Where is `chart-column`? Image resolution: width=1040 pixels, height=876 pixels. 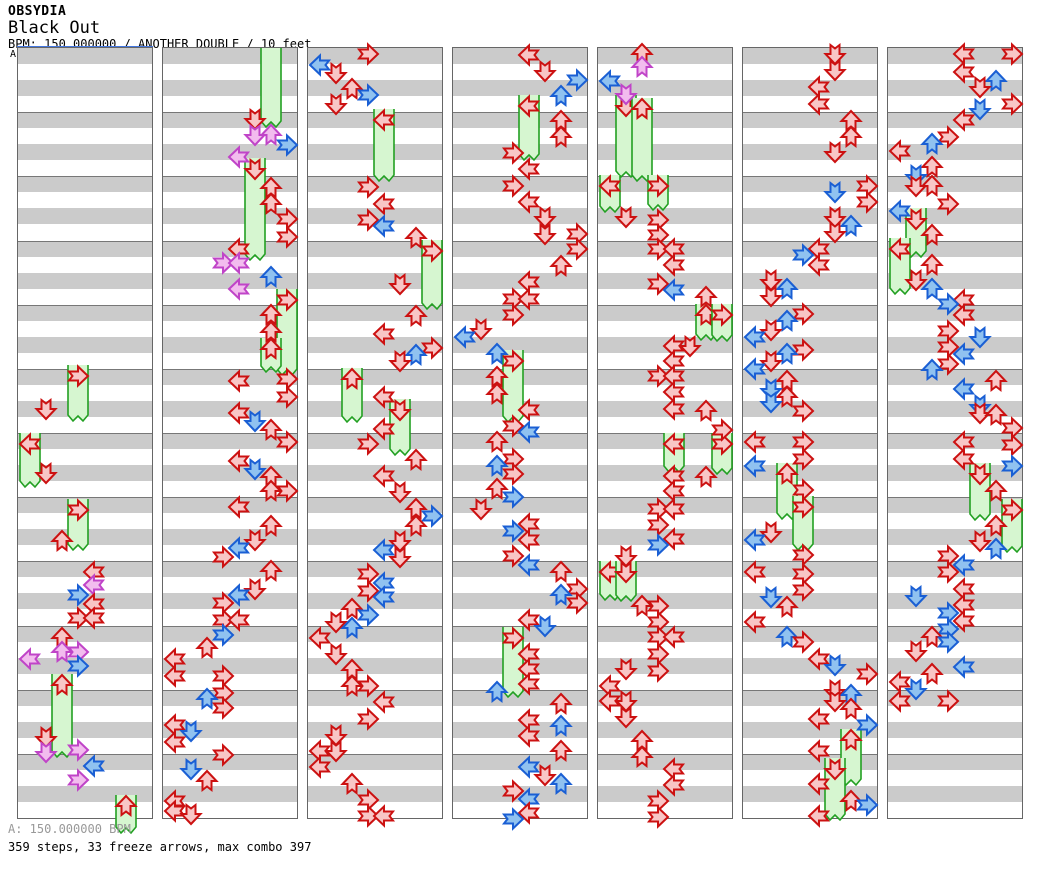
chart-column is located at coordinates (810, 435).